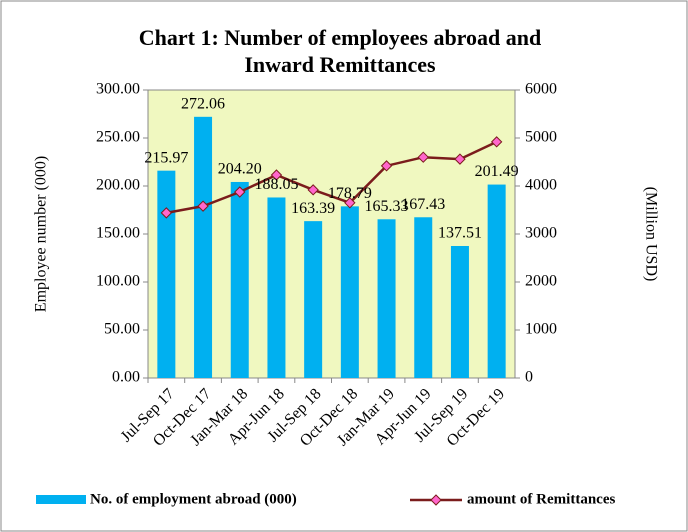 Image resolution: width=688 pixels, height=532 pixels. What do you see at coordinates (118, 281) in the screenshot?
I see `y-tick-label: 100.00` at bounding box center [118, 281].